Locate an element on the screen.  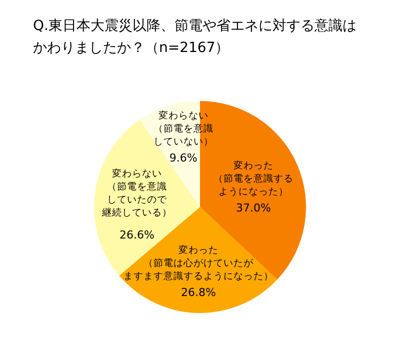
slice-label: 変わった（節電は心がけていたがますます意識するようになった） is located at coordinates (198, 263).